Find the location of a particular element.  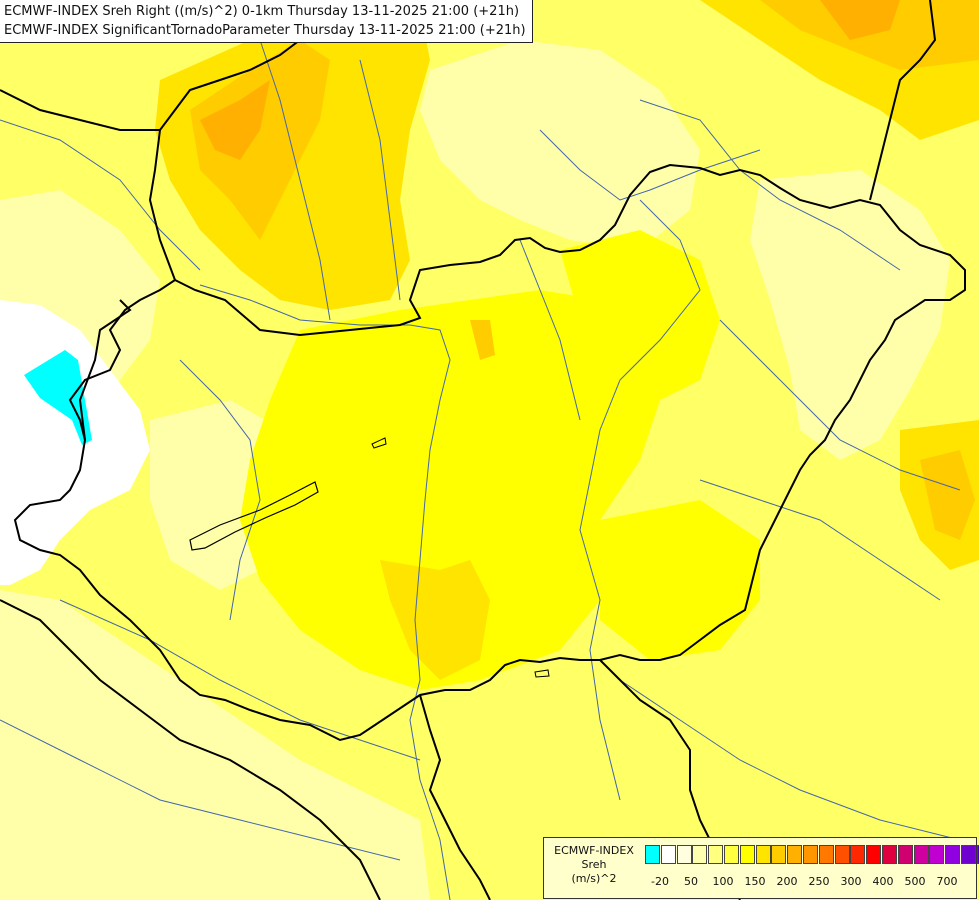

field-gold-southcentral is located at coordinates (435, 620).